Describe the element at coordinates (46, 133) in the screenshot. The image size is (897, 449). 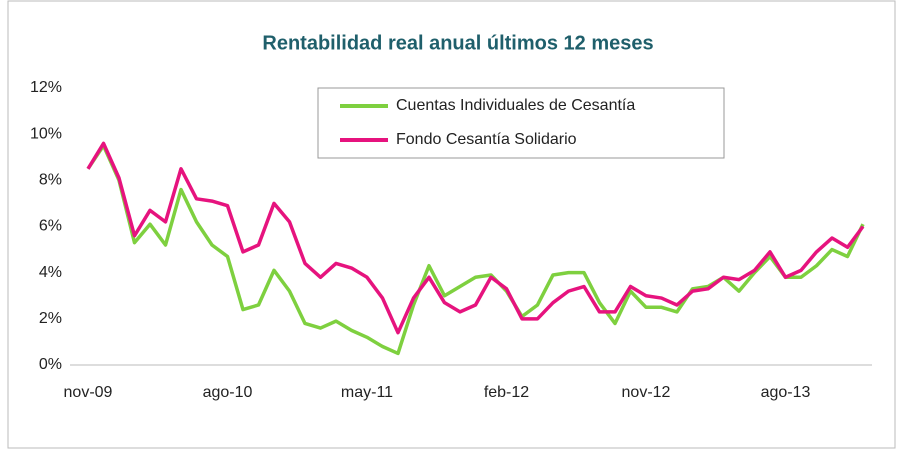
I see `y-tick-label: 10%` at that location.